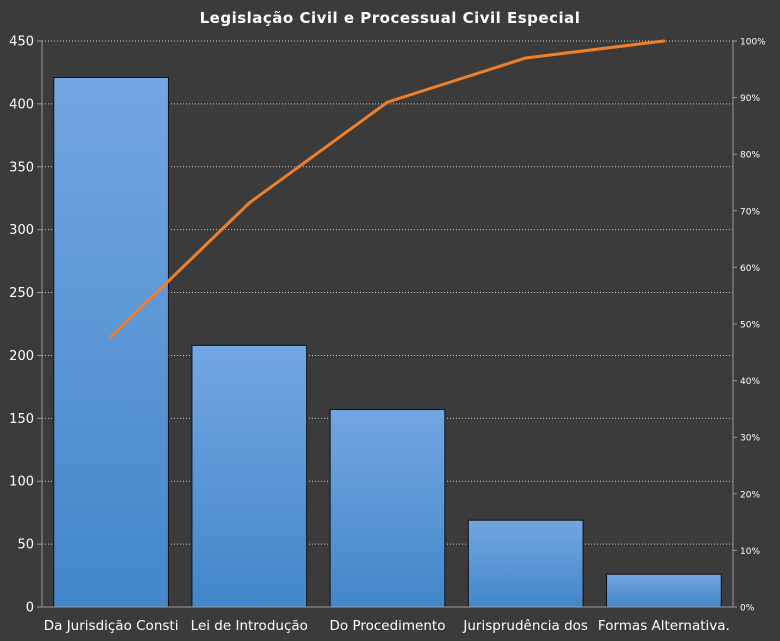 This screenshot has width=780, height=641. What do you see at coordinates (750, 212) in the screenshot?
I see `y2-tick-label: 70%` at bounding box center [750, 212].